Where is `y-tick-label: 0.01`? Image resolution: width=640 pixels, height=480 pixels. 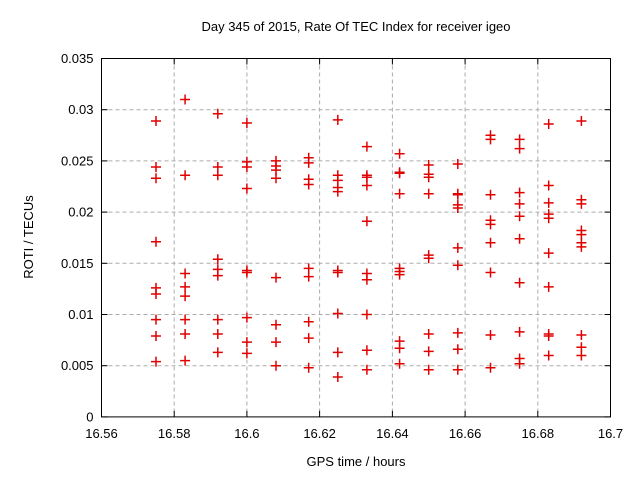
y-tick-label: 0.01 is located at coordinates (80, 314).